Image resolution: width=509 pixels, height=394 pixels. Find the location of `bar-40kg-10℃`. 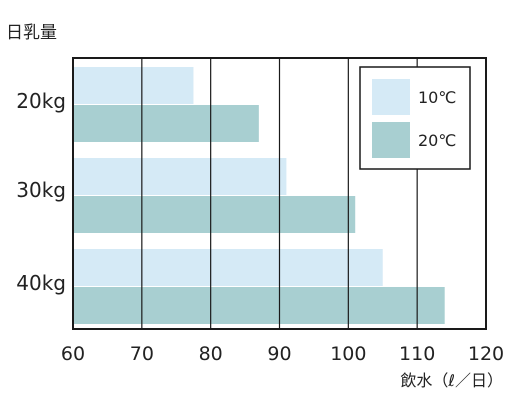

bar-40kg-10℃ is located at coordinates (228, 267).